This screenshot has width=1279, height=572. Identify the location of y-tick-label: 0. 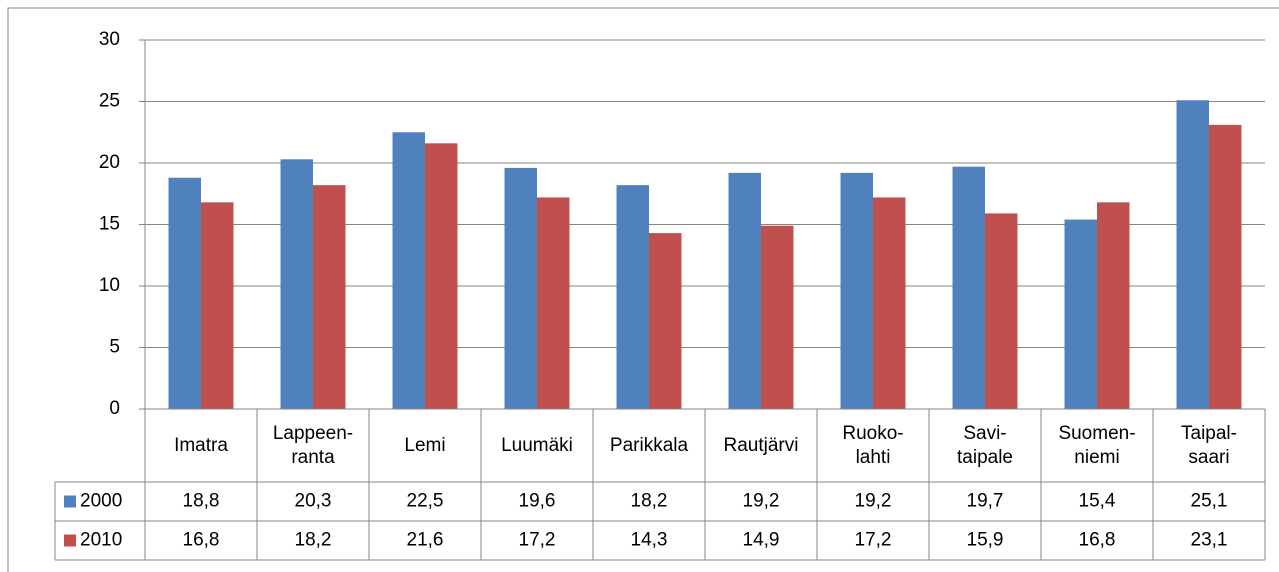
(114, 408).